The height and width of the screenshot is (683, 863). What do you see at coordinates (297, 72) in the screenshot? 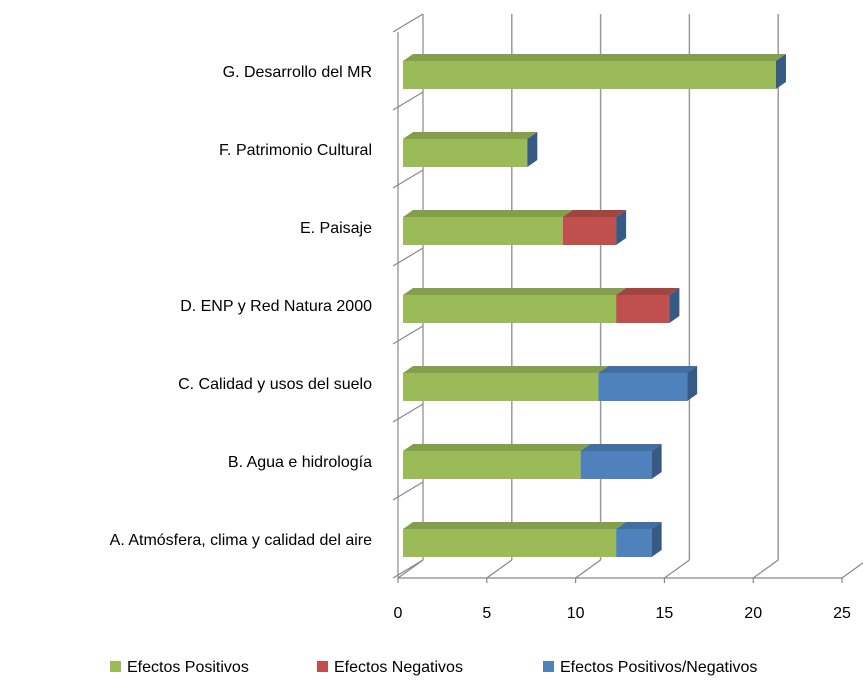
I see `y-tick-label: G. Desarrollo del MR` at bounding box center [297, 72].